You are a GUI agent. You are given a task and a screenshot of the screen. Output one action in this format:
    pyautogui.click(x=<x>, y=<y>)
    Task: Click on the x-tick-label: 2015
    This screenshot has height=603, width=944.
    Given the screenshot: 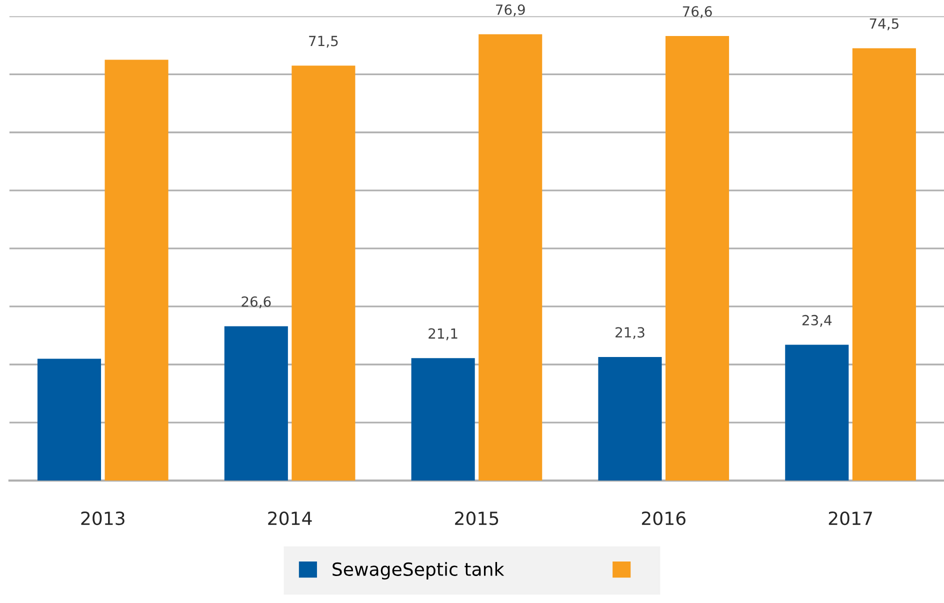 What is the action you would take?
    pyautogui.click(x=476, y=518)
    